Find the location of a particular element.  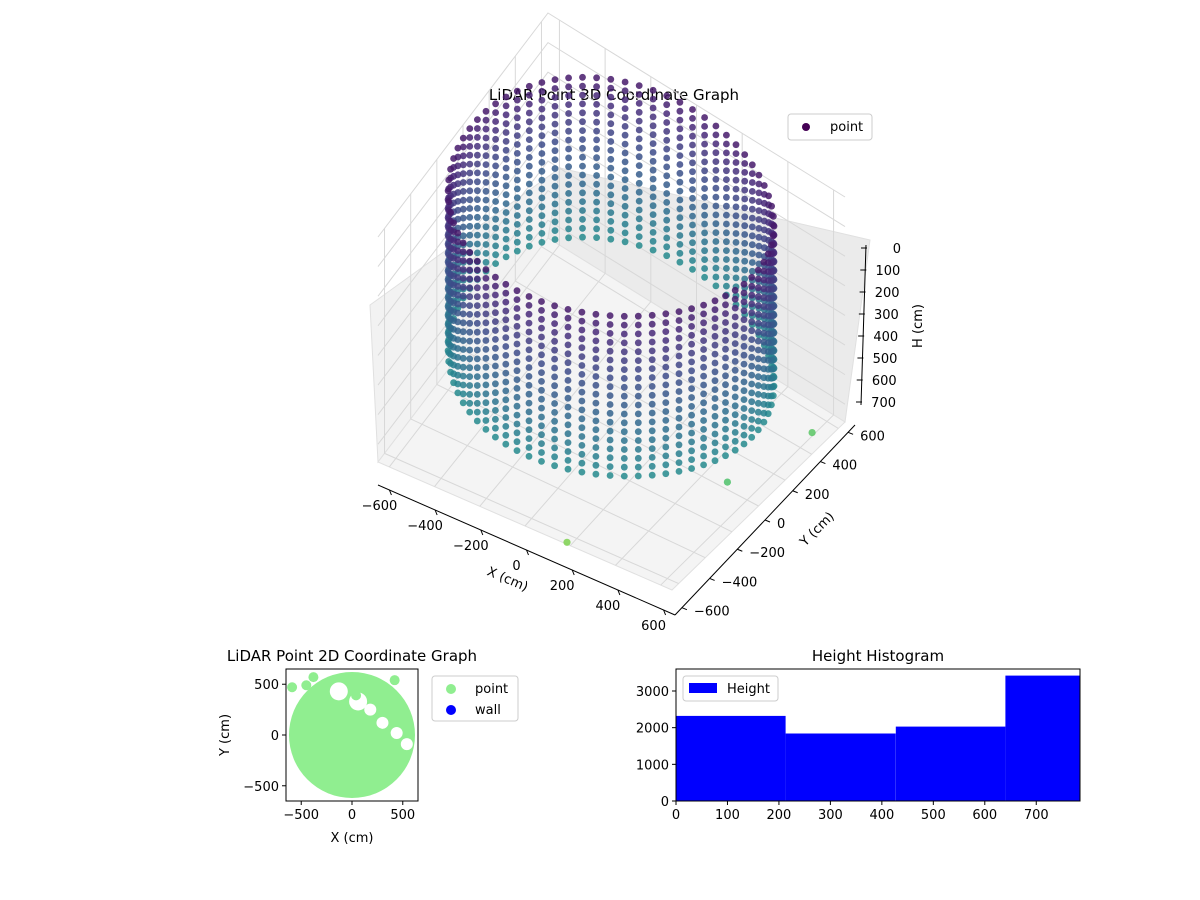

x-tick-label-hist-1: 100 is located at coordinates (727, 815).